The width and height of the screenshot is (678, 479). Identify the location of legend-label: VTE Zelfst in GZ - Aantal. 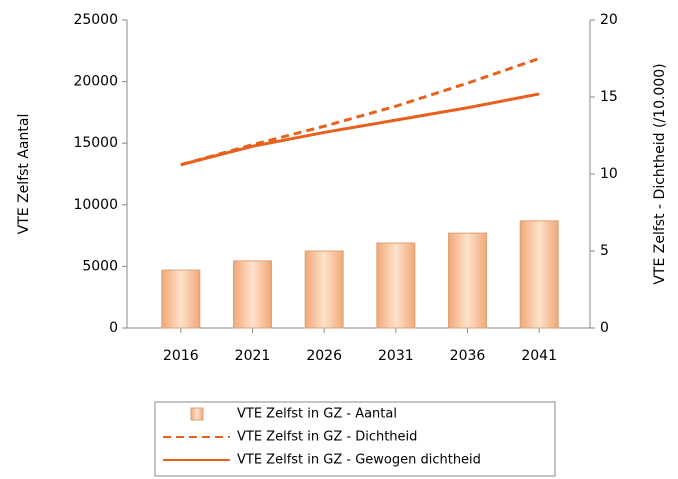
(317, 414).